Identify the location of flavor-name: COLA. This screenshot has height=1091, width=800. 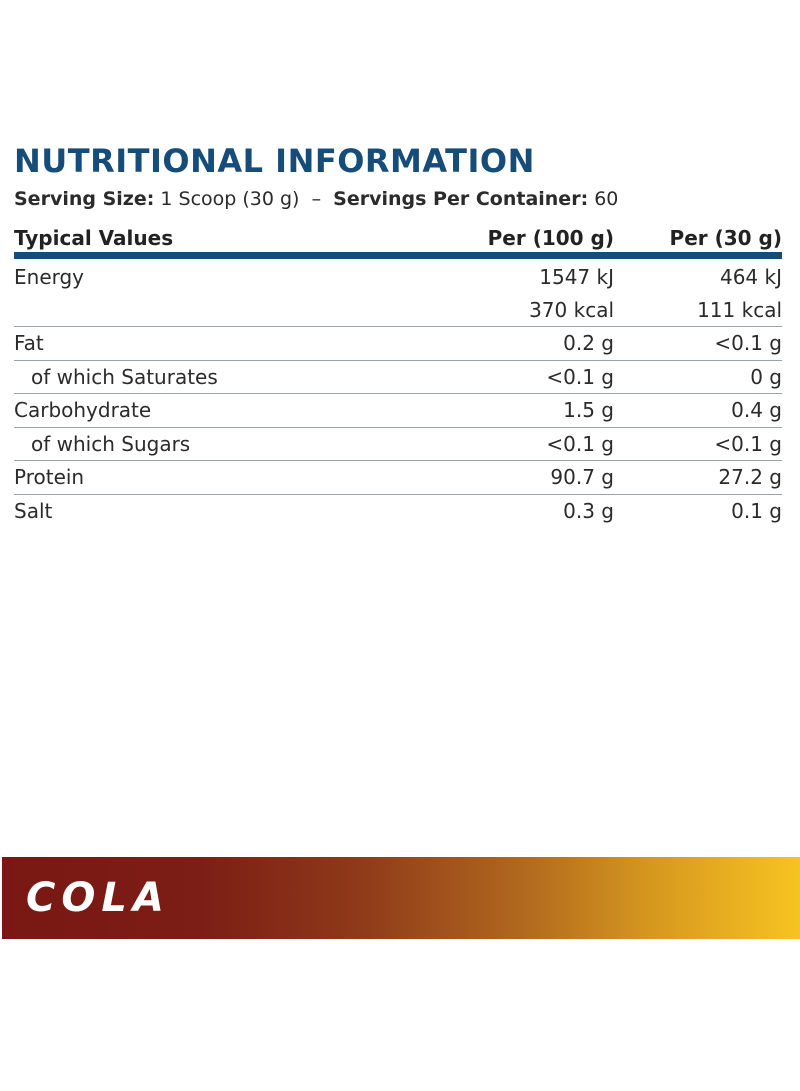
(98, 898).